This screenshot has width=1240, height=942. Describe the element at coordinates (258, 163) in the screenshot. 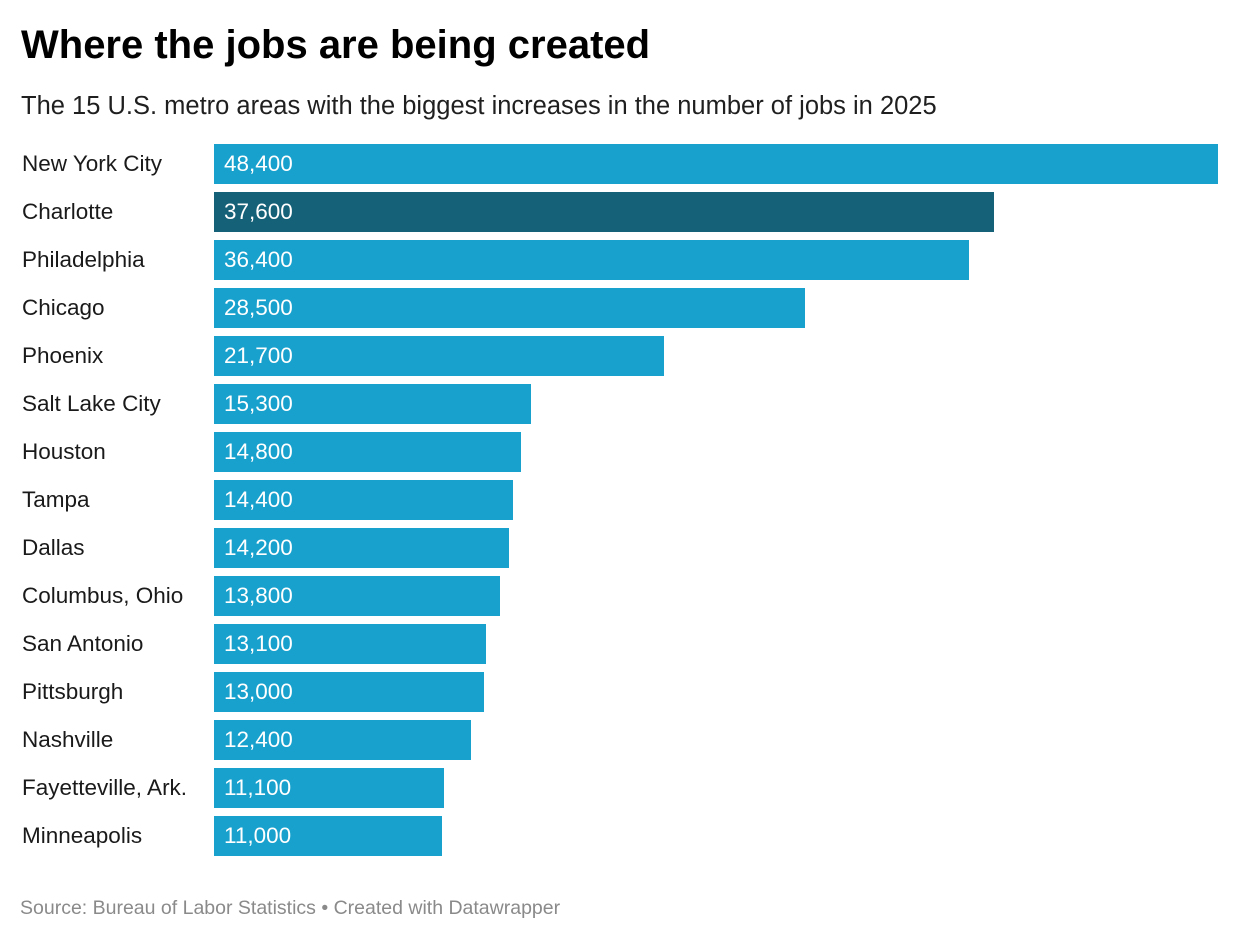

I see `bar-value-label: 48,400` at that location.